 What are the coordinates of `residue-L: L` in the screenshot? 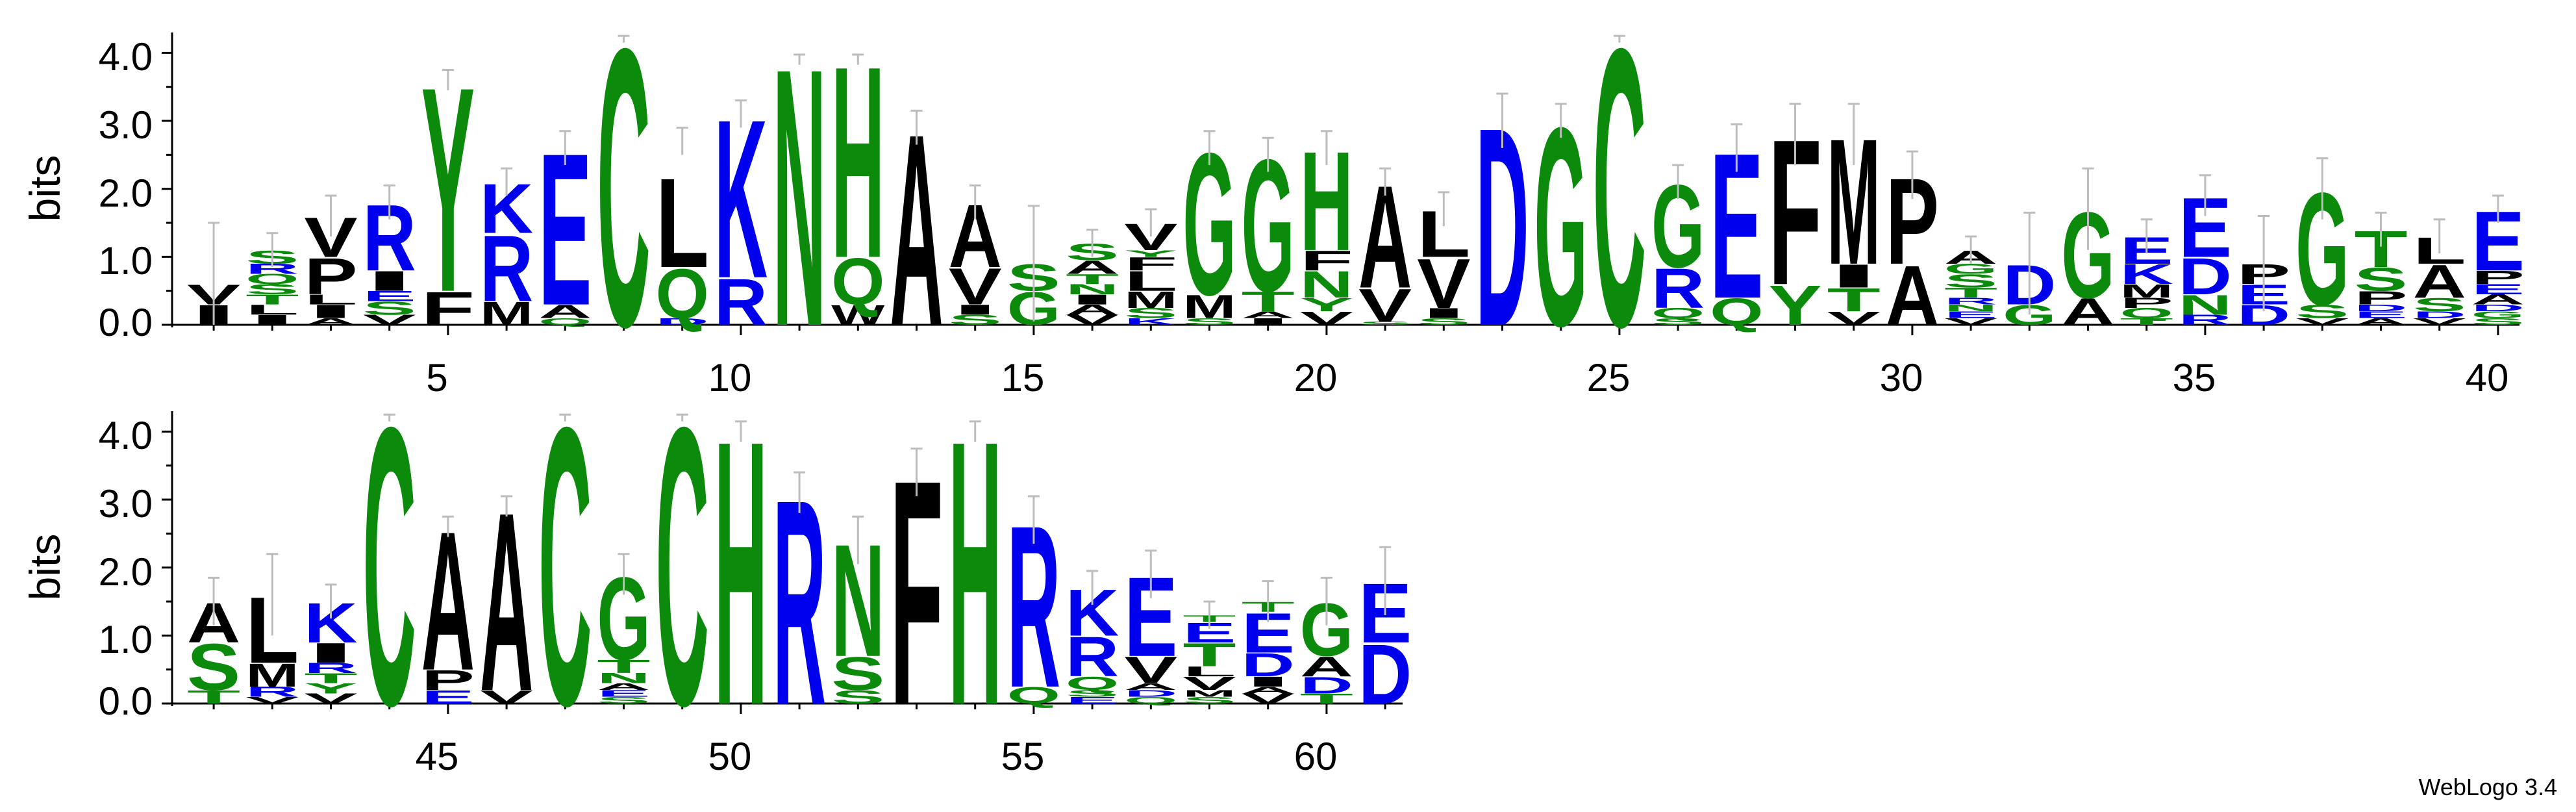 It's located at (682, 223).